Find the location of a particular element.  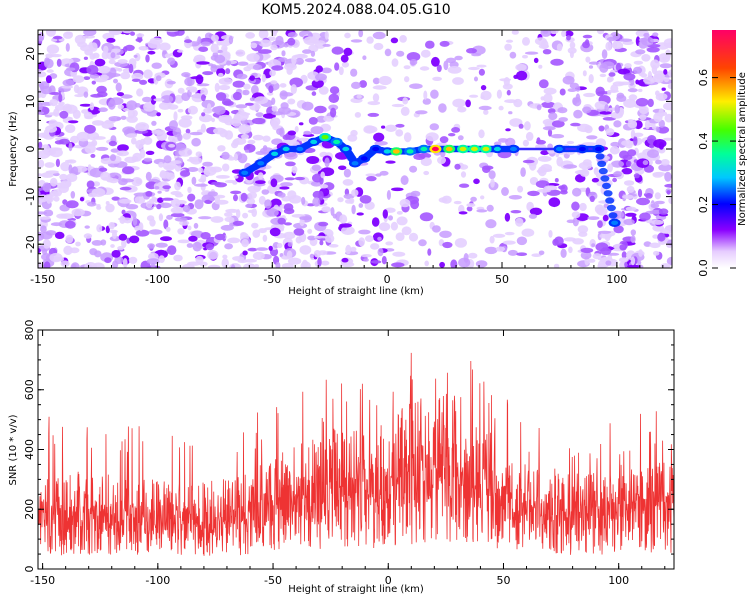

colorbar-tick-label: 0.0 is located at coordinates (703, 268).